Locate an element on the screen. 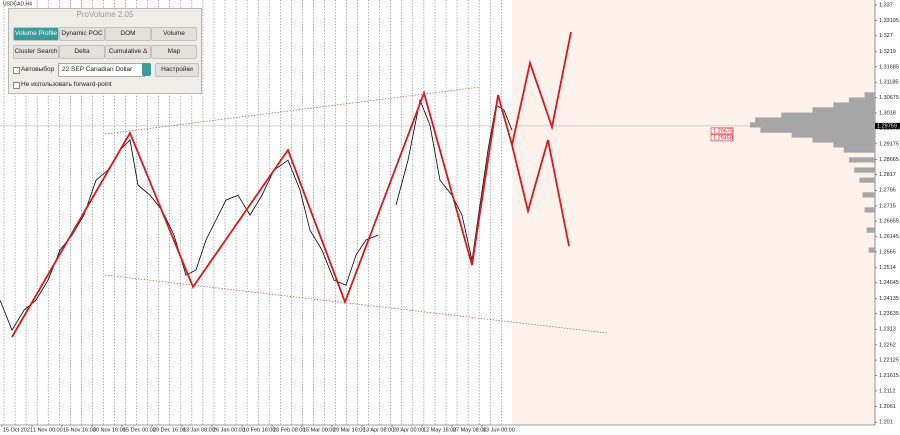 The height and width of the screenshot is (435, 900). x-tick-label: 15 Mar 00:00 is located at coordinates (319, 430).